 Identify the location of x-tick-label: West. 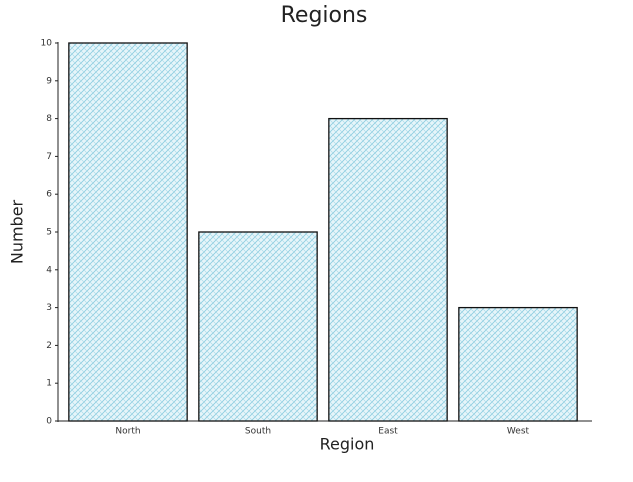
(518, 432).